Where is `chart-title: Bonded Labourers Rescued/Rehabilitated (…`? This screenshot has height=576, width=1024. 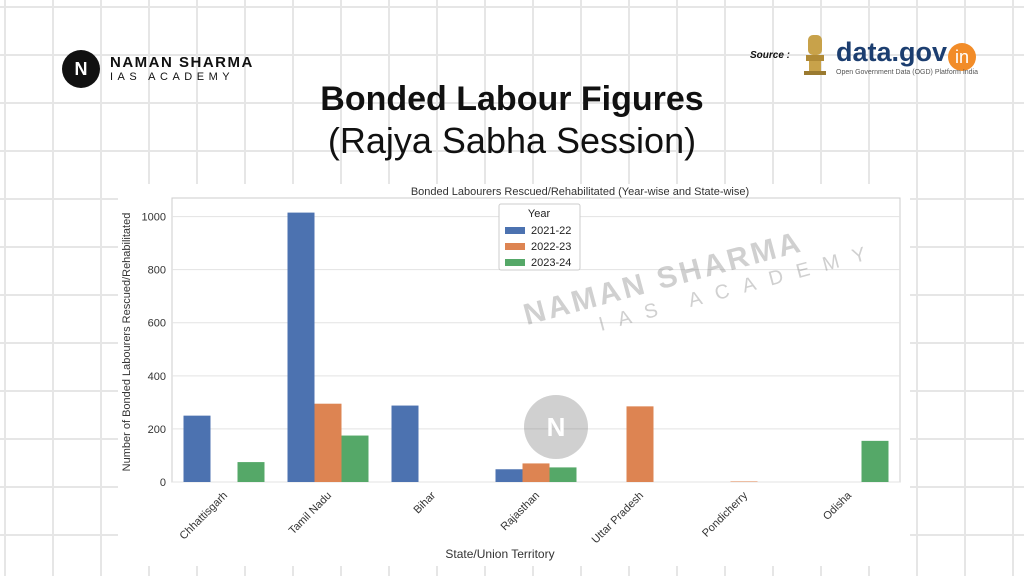
chart-title: Bonded Labourers Rescued/Rehabilitated (… is located at coordinates (580, 192).